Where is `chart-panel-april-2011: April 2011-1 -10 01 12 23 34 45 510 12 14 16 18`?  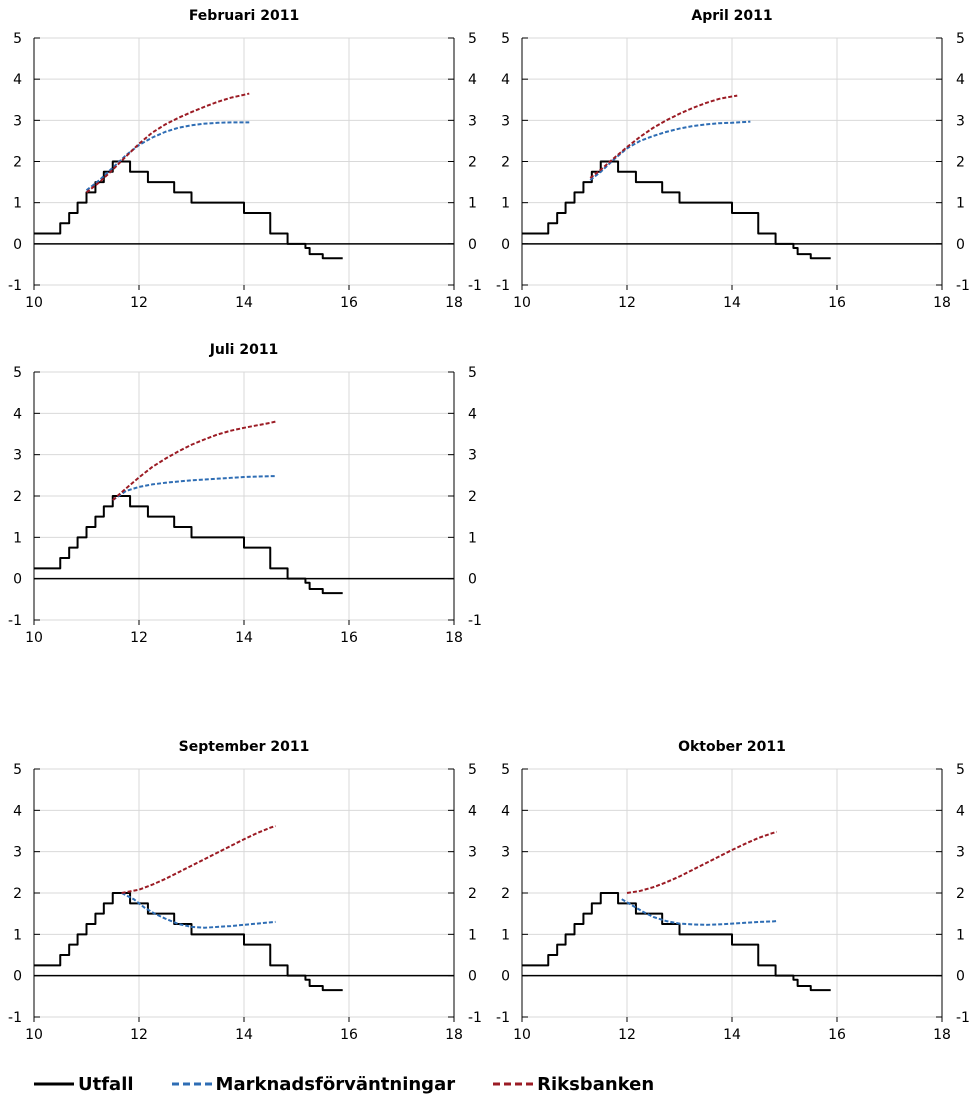 chart-panel-april-2011: April 2011-1 -10 01 12 23 34 45 510 12 14 16 18 is located at coordinates (733, 159).